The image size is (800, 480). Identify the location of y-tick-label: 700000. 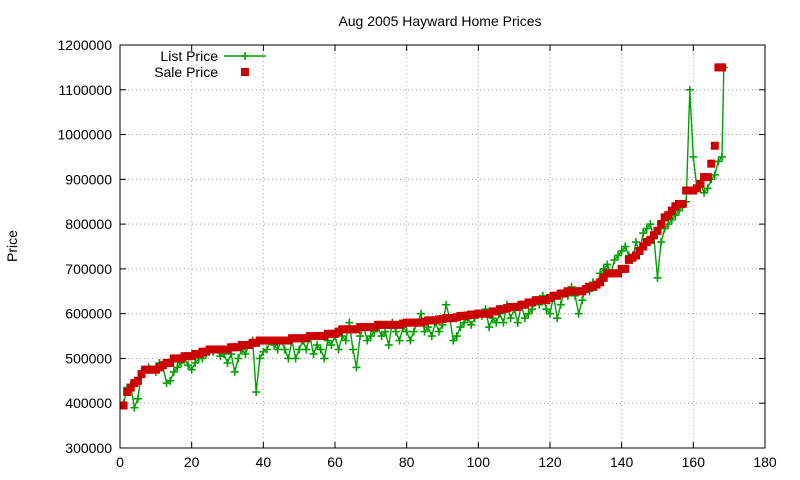
(88, 269).